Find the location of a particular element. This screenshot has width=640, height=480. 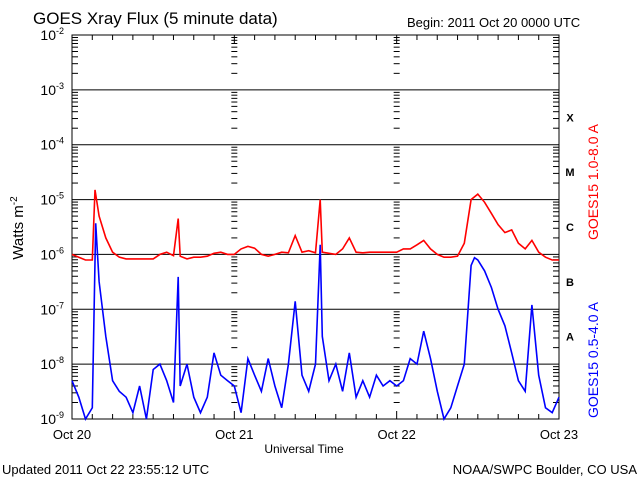

y-tick-label: 10⁻⁶ is located at coordinates (52, 253).